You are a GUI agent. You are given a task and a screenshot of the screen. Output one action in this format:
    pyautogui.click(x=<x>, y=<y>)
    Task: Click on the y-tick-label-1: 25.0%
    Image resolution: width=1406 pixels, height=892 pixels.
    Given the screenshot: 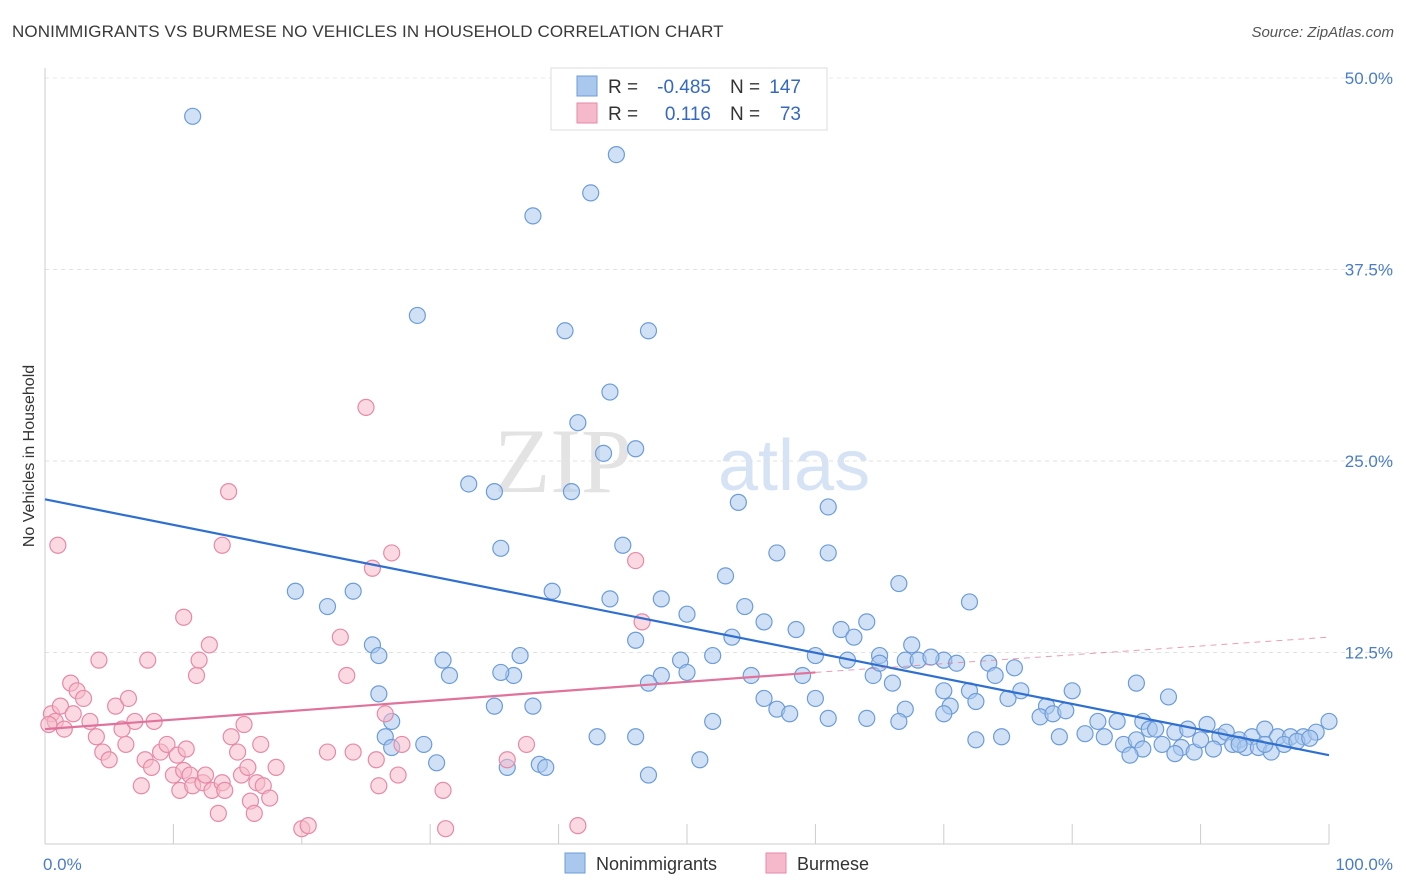 What is the action you would take?
    pyautogui.click(x=1369, y=461)
    